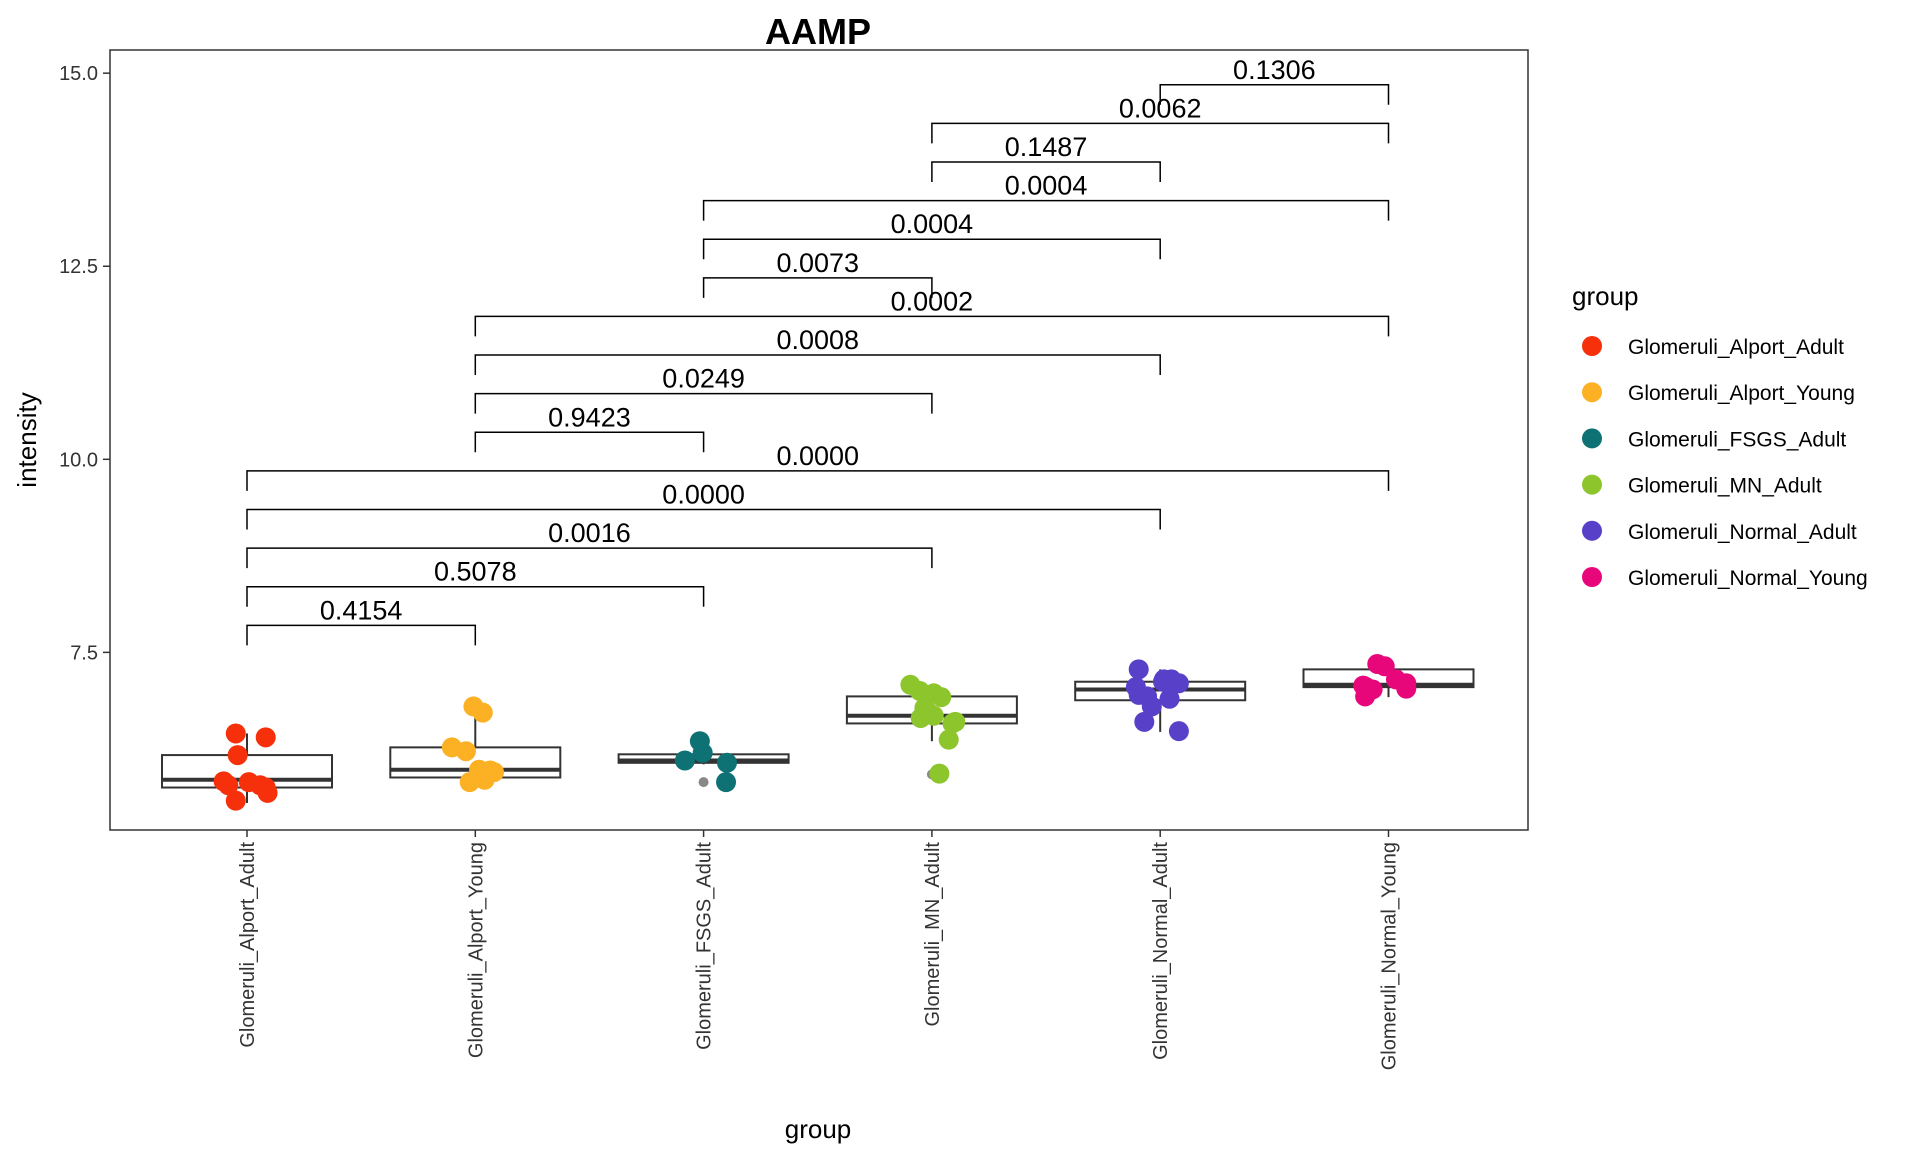  I want to click on y-axis-title: intensity, so click(27, 439).